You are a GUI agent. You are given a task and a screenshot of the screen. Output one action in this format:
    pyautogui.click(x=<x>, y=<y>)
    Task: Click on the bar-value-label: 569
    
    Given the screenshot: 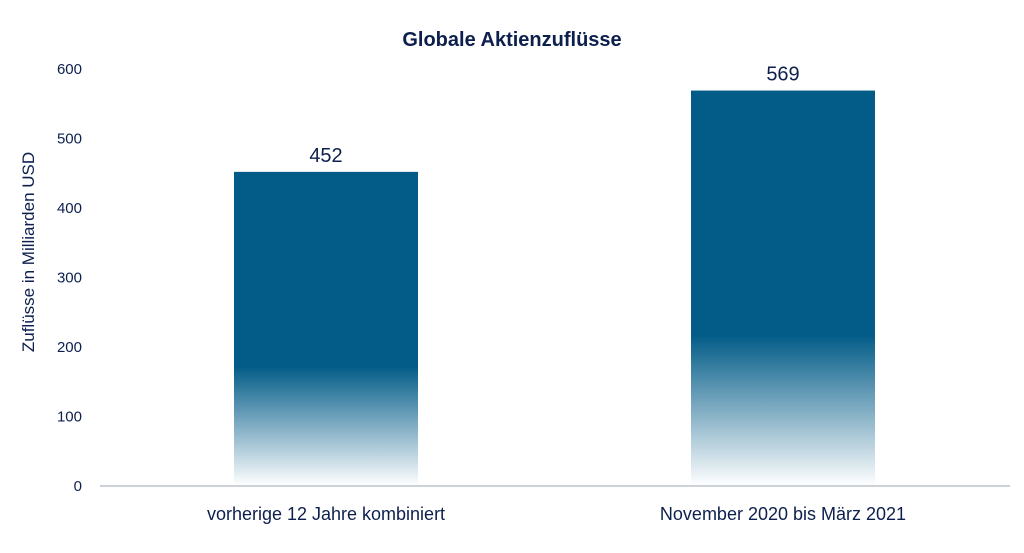 What is the action you would take?
    pyautogui.click(x=782, y=75)
    